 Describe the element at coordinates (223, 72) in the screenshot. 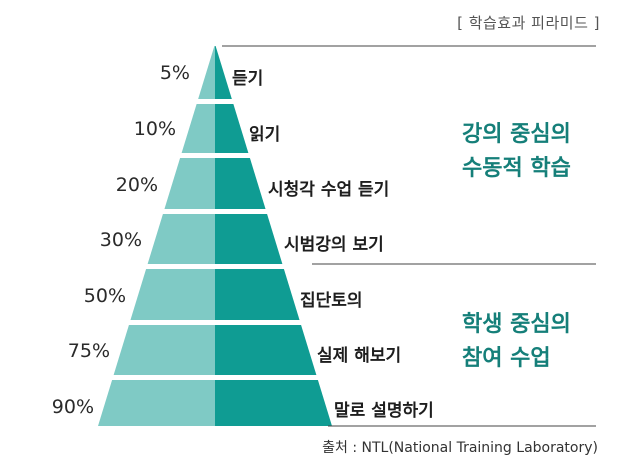

I see `pyramid-level-1-right` at that location.